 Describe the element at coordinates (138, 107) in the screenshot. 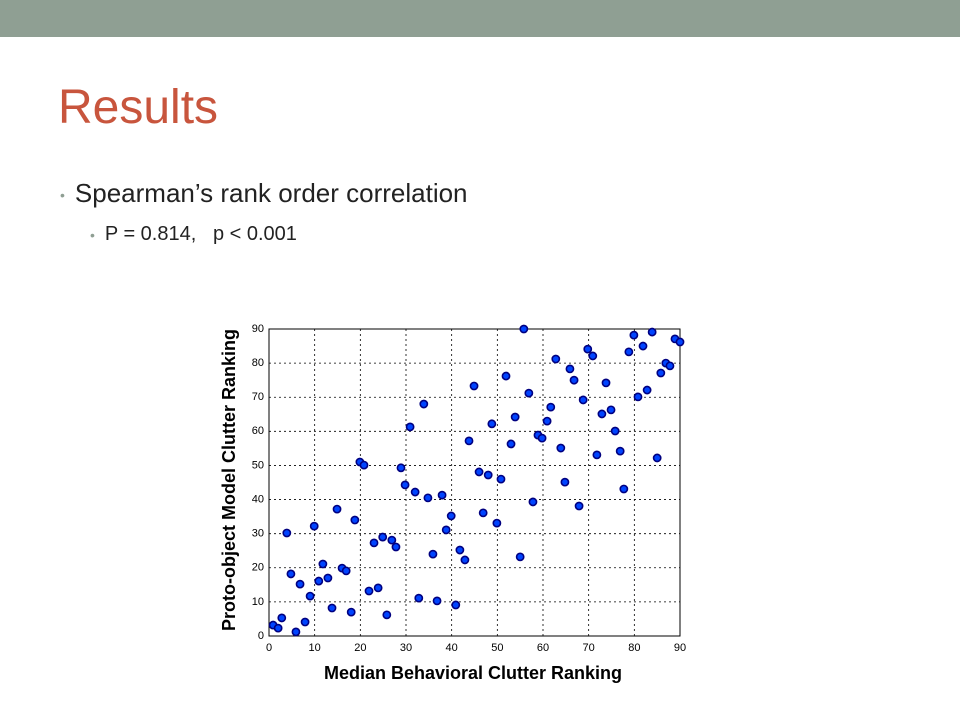

I see `slide-title: Results` at that location.